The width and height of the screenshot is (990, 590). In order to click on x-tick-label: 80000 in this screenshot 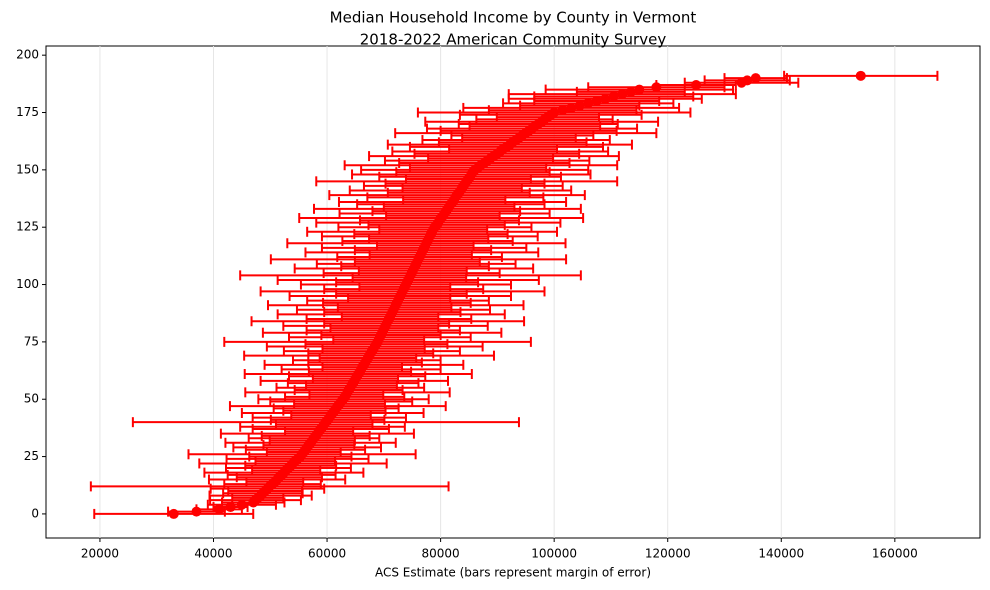, I will do `click(441, 554)`.